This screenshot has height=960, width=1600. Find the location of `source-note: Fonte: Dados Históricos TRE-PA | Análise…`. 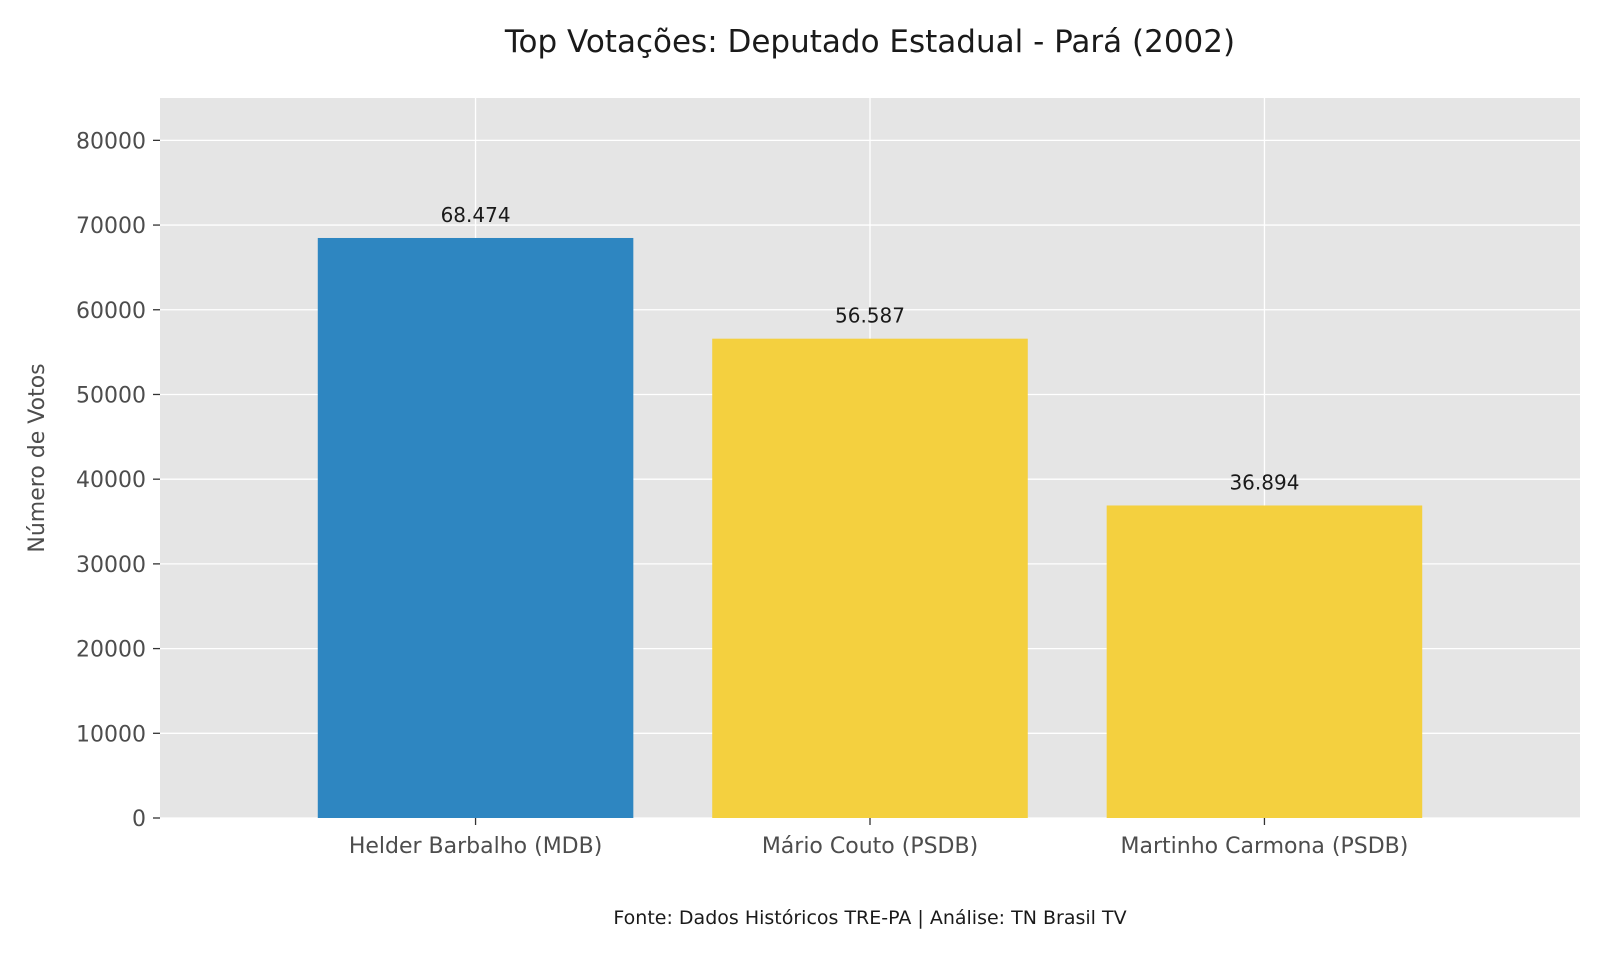

source-note: Fonte: Dados Históricos TRE-PA | Análise… is located at coordinates (869, 918).